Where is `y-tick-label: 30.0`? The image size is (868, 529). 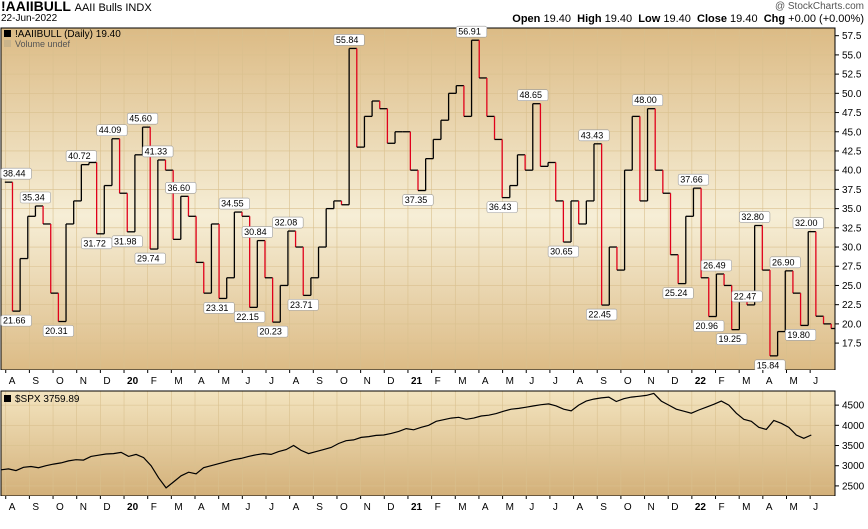
y-tick-label: 30.0 is located at coordinates (852, 248).